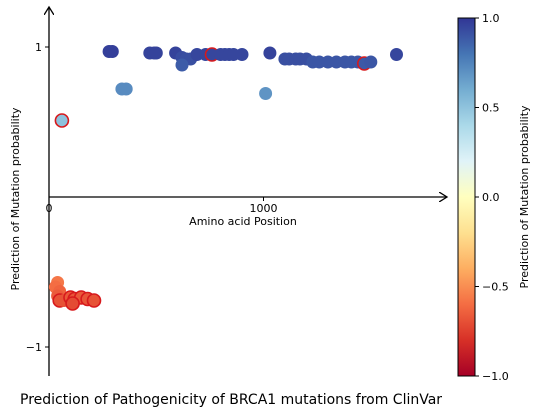 This screenshot has width=536, height=415. I want to click on colorbar-ticks: 1.0 0.5 0.0 −0.5 −1.0, so click(492, 197).